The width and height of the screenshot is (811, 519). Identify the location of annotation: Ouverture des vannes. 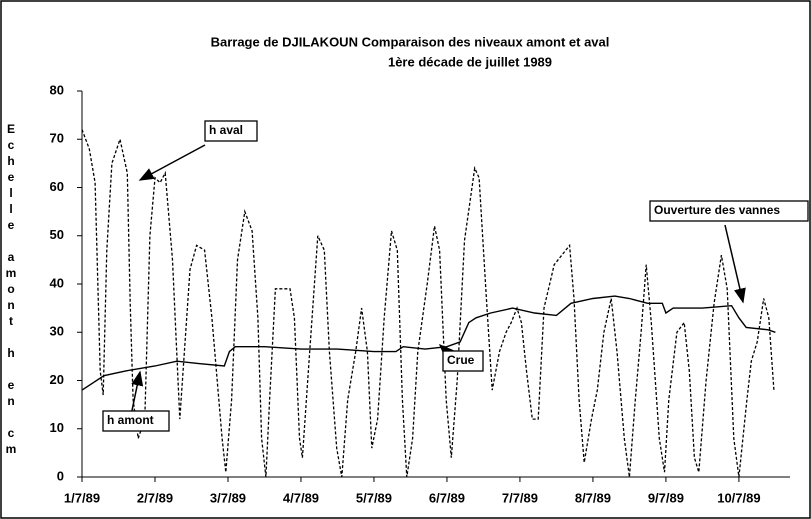
(717, 210).